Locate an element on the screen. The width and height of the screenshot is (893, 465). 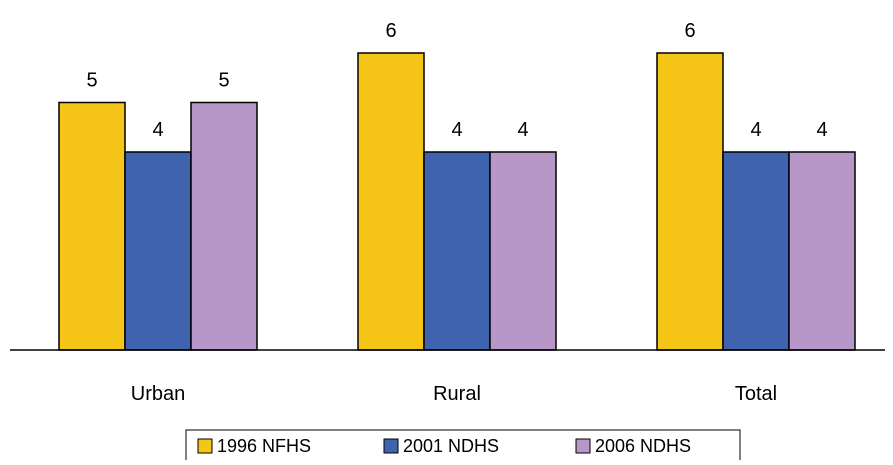
data-label-total-1: 6 is located at coordinates (689, 31).